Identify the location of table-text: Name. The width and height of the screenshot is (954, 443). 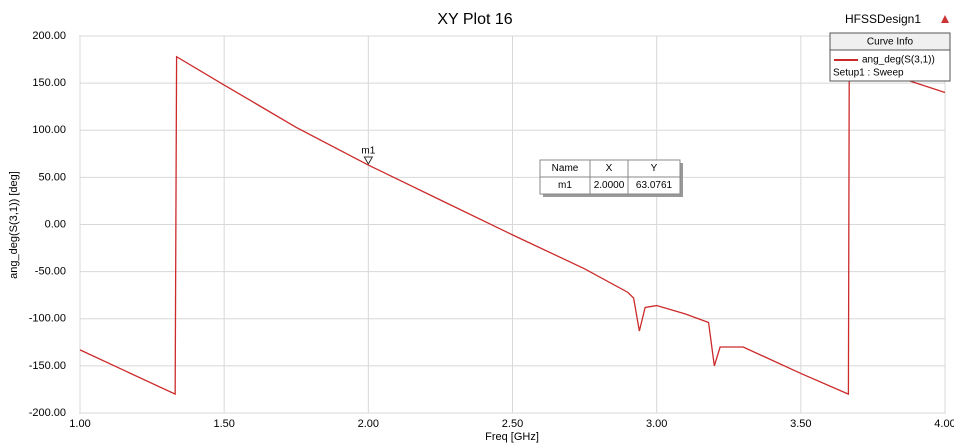
(565, 168).